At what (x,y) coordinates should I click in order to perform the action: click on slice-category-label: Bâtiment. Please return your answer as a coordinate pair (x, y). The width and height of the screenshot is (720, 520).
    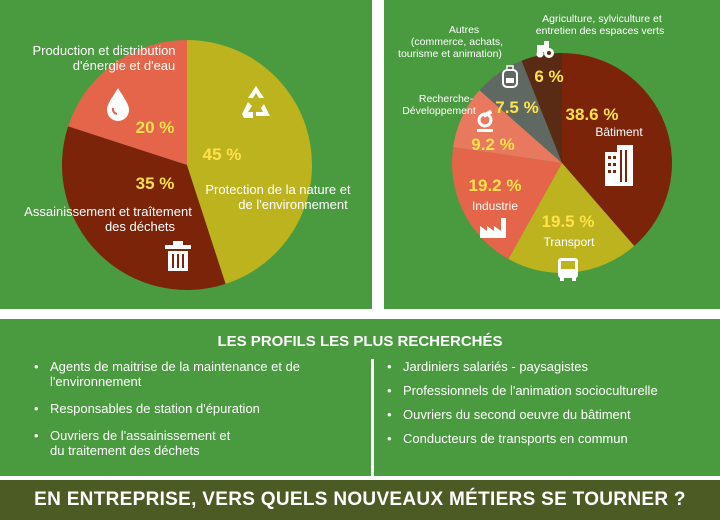
    Looking at the image, I should click on (619, 132).